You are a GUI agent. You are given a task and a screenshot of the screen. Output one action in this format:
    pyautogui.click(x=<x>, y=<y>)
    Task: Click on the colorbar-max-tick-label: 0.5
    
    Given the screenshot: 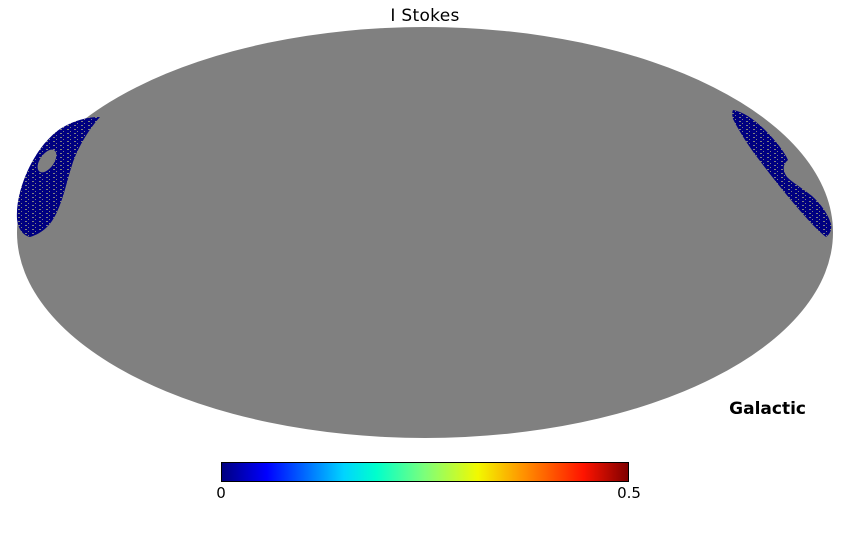 What is the action you would take?
    pyautogui.click(x=629, y=493)
    